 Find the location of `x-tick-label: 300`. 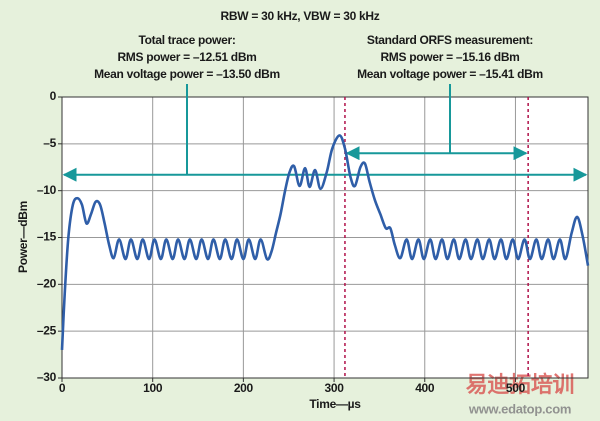

x-tick-label: 300 is located at coordinates (335, 388).